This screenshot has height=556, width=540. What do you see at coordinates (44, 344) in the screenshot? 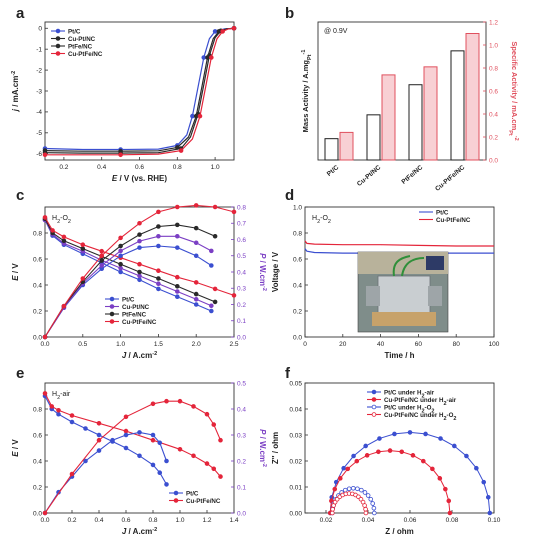
I see `x-tick-label: 0.0` at bounding box center [44, 344].